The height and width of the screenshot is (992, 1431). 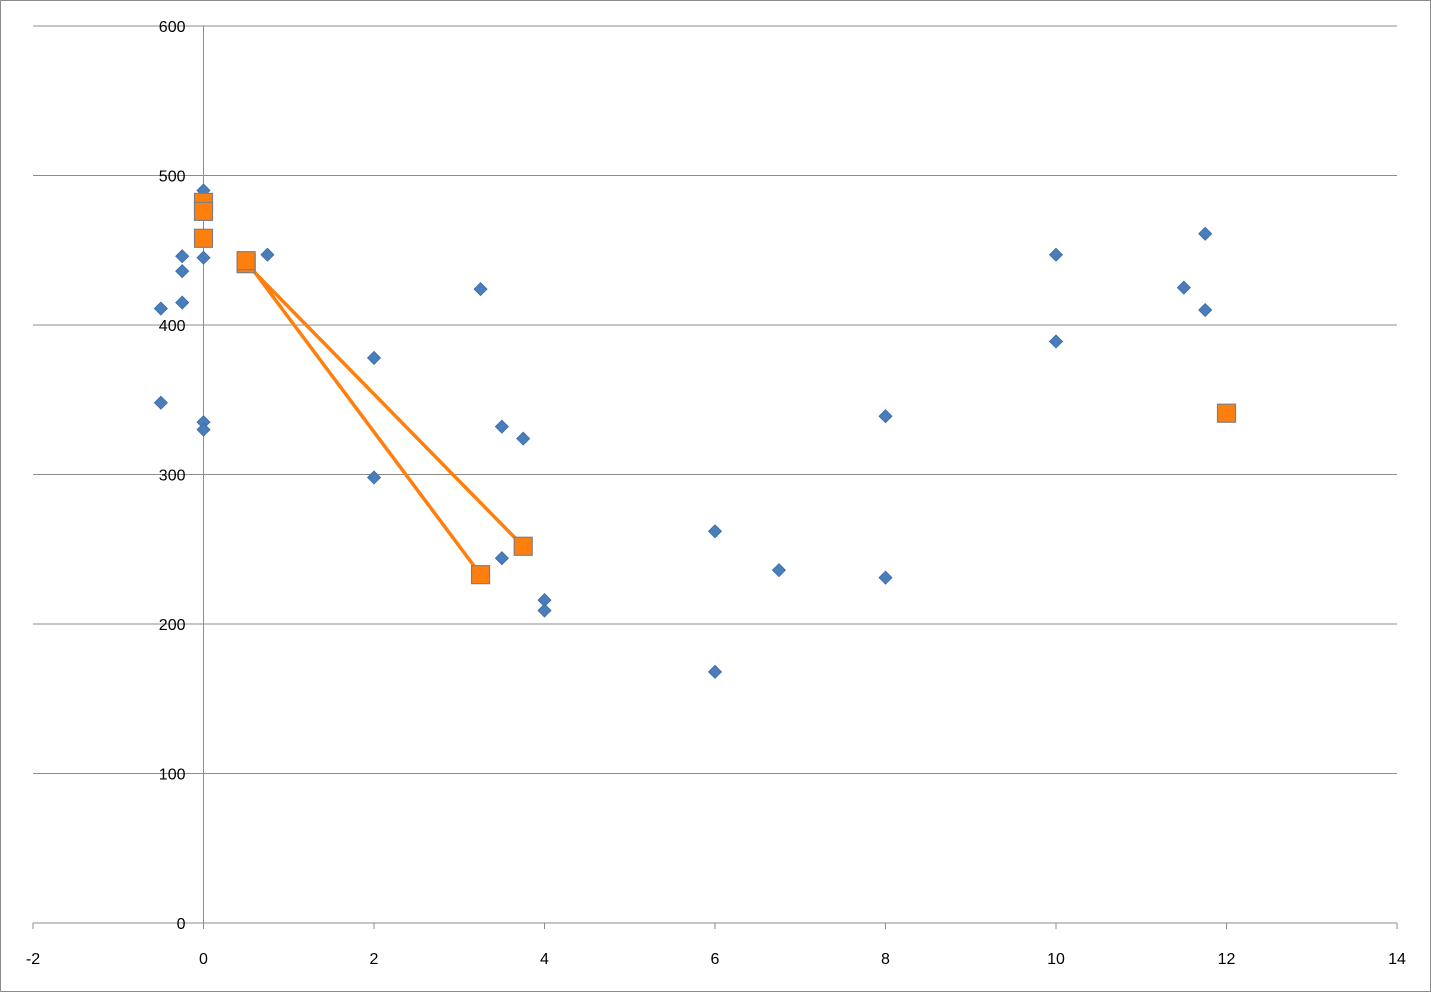 What do you see at coordinates (1397, 959) in the screenshot?
I see `x-tick-label: 14` at bounding box center [1397, 959].